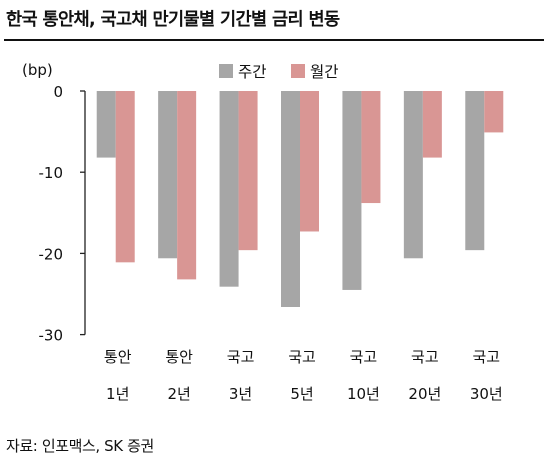 This screenshot has width=550, height=470. What do you see at coordinates (240, 394) in the screenshot?
I see `x-tick-label-line2: 3년` at bounding box center [240, 394].